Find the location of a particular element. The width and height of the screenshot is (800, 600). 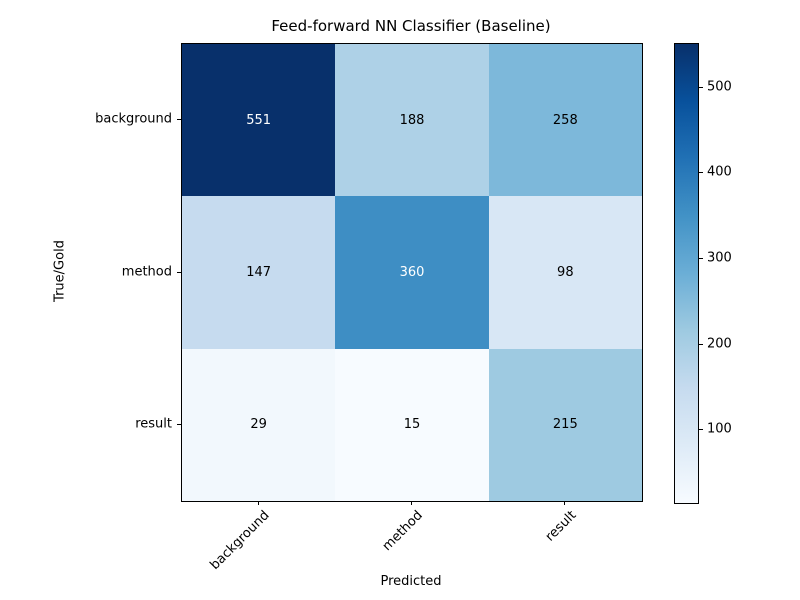

colorbar-tick-label: 500 is located at coordinates (719, 87).